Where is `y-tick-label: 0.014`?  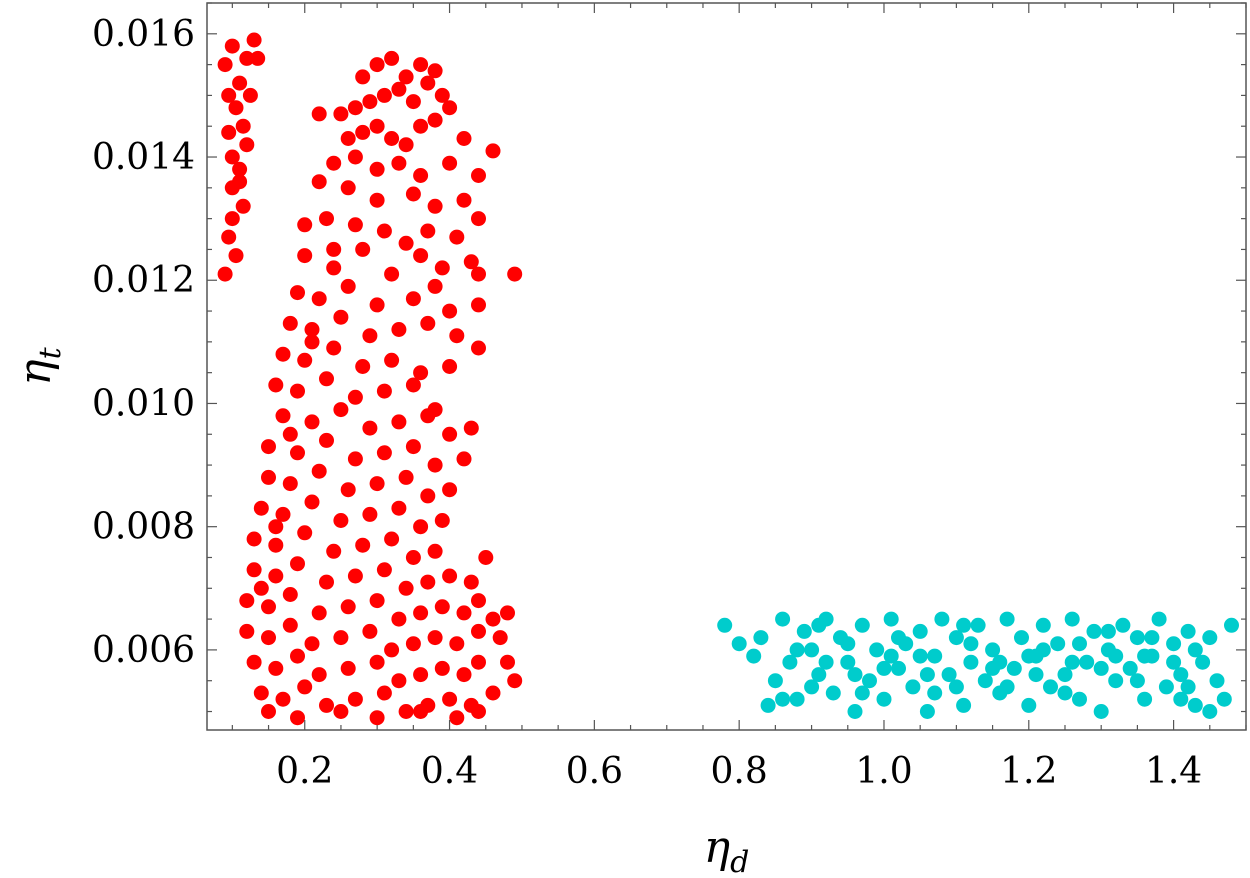 y-tick-label: 0.014 is located at coordinates (143, 157).